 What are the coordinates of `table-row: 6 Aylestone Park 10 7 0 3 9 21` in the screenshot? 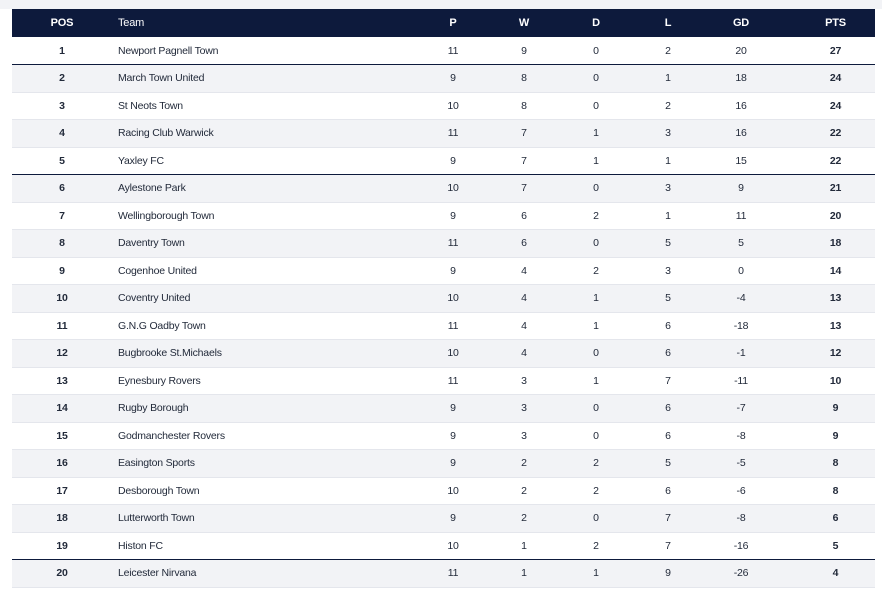 It's located at (443, 188).